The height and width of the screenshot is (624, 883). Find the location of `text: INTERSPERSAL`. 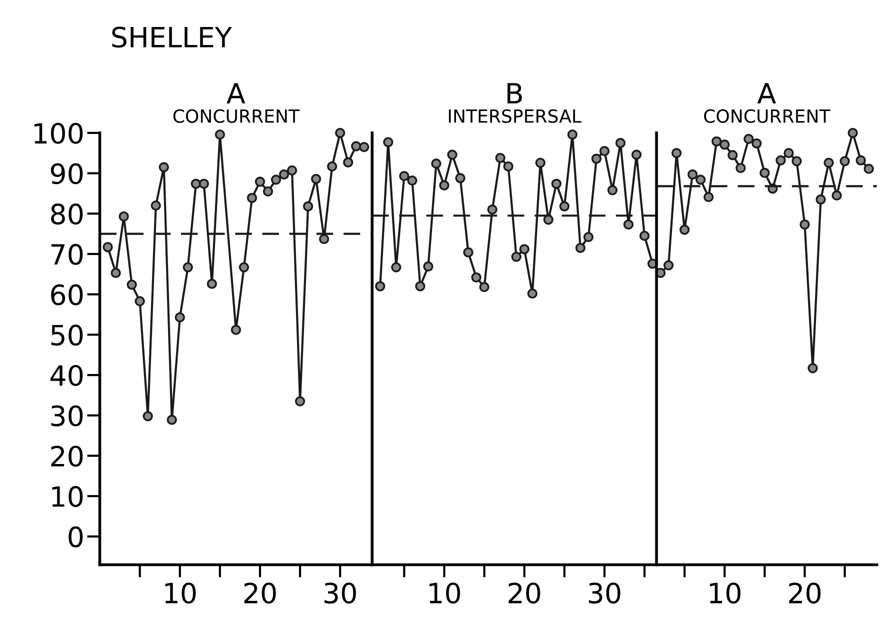

text: INTERSPERSAL is located at coordinates (515, 116).